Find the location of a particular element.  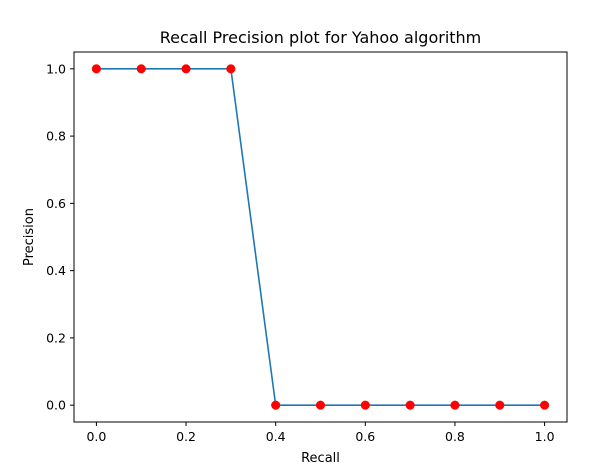

y-tick-label: 0.6 is located at coordinates (56, 203).